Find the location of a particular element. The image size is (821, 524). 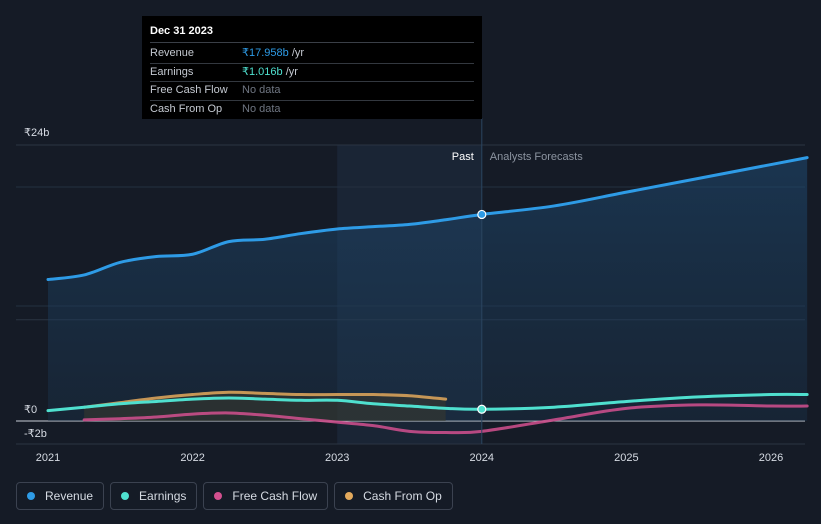

forecast-label: Analysts Forecasts is located at coordinates (536, 157).